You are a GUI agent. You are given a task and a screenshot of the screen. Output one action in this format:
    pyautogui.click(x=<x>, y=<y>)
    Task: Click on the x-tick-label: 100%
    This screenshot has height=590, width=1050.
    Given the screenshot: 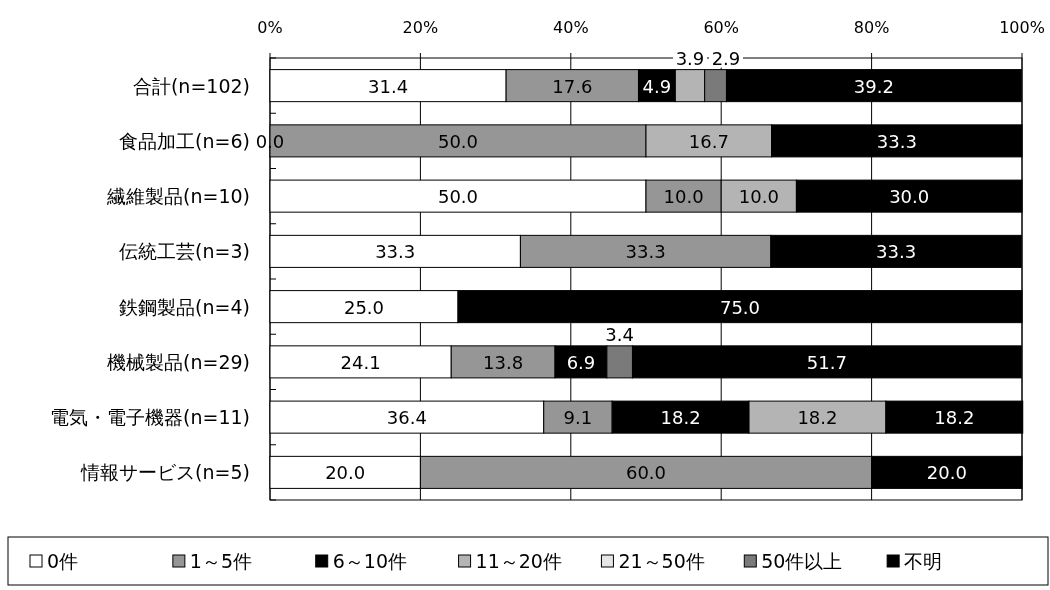 What is the action you would take?
    pyautogui.click(x=1022, y=27)
    